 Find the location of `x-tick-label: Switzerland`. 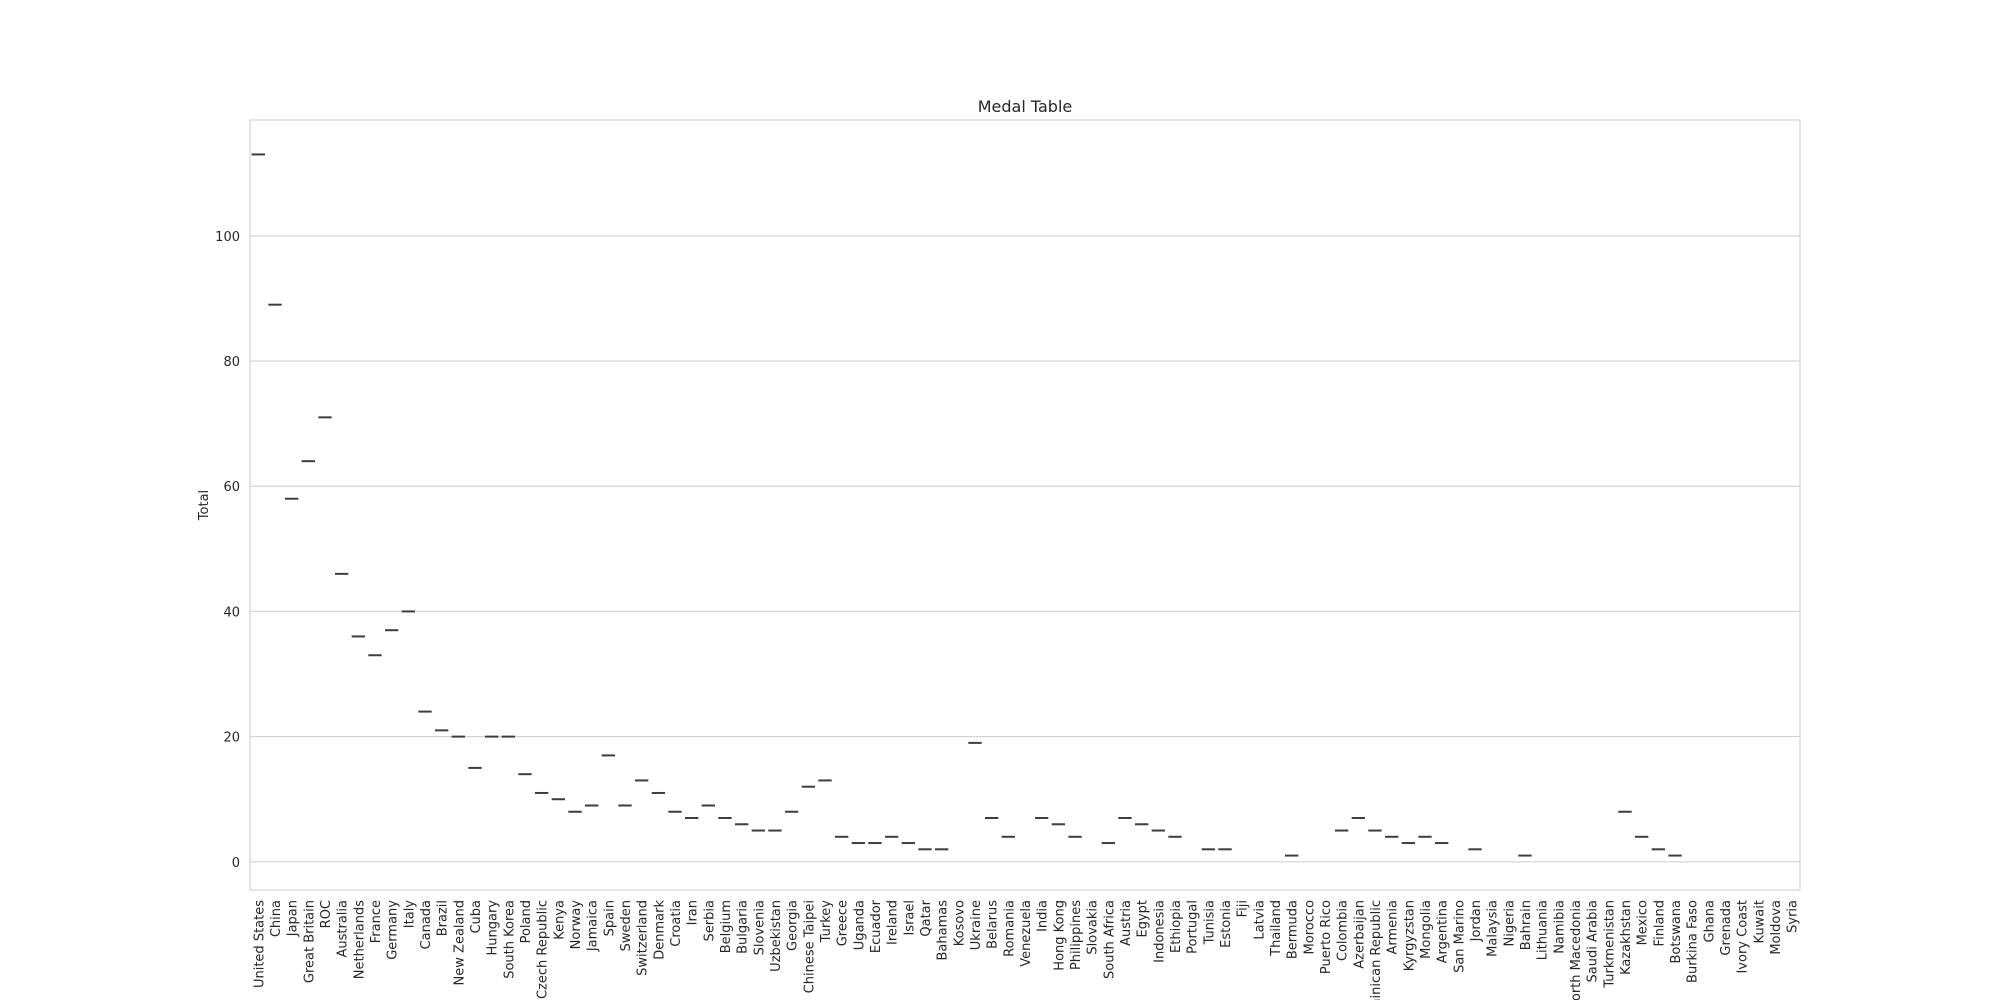

x-tick-label: Switzerland is located at coordinates (643, 938).